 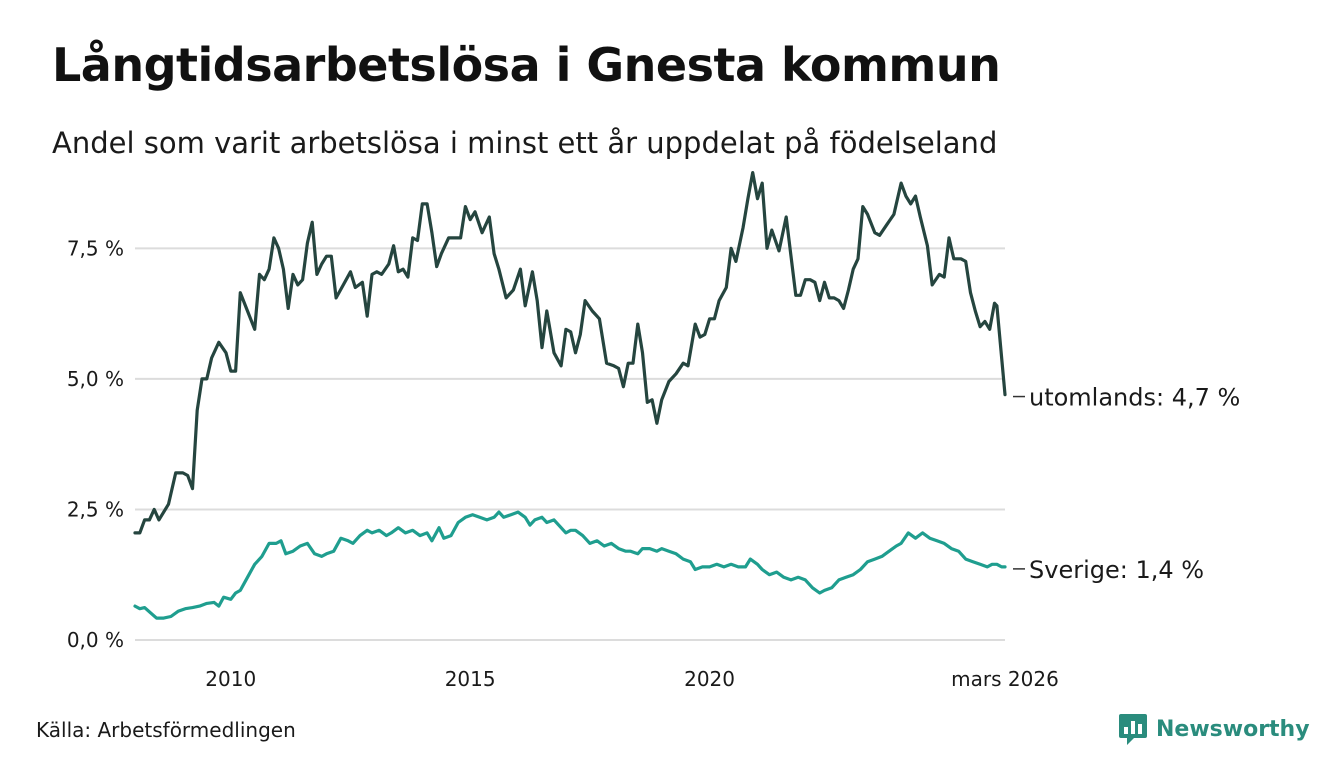 What do you see at coordinates (1233, 729) in the screenshot?
I see `brand-name: Newsworthy` at bounding box center [1233, 729].